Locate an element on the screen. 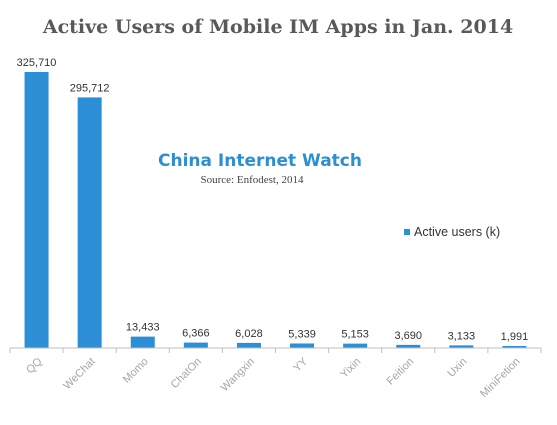  bar-wechat is located at coordinates (89, 222).